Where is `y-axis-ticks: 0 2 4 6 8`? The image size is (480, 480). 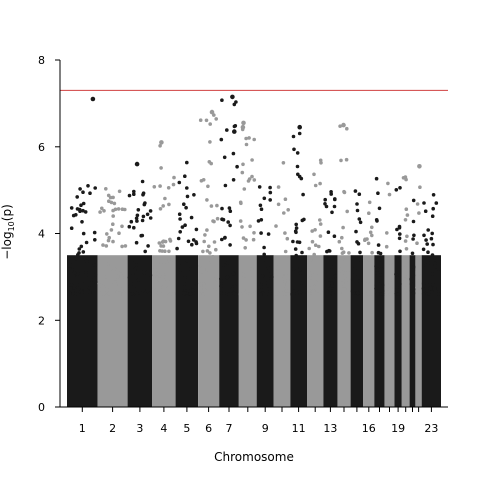
y-axis-ticks: 0 2 4 6 8 is located at coordinates (49, 234).